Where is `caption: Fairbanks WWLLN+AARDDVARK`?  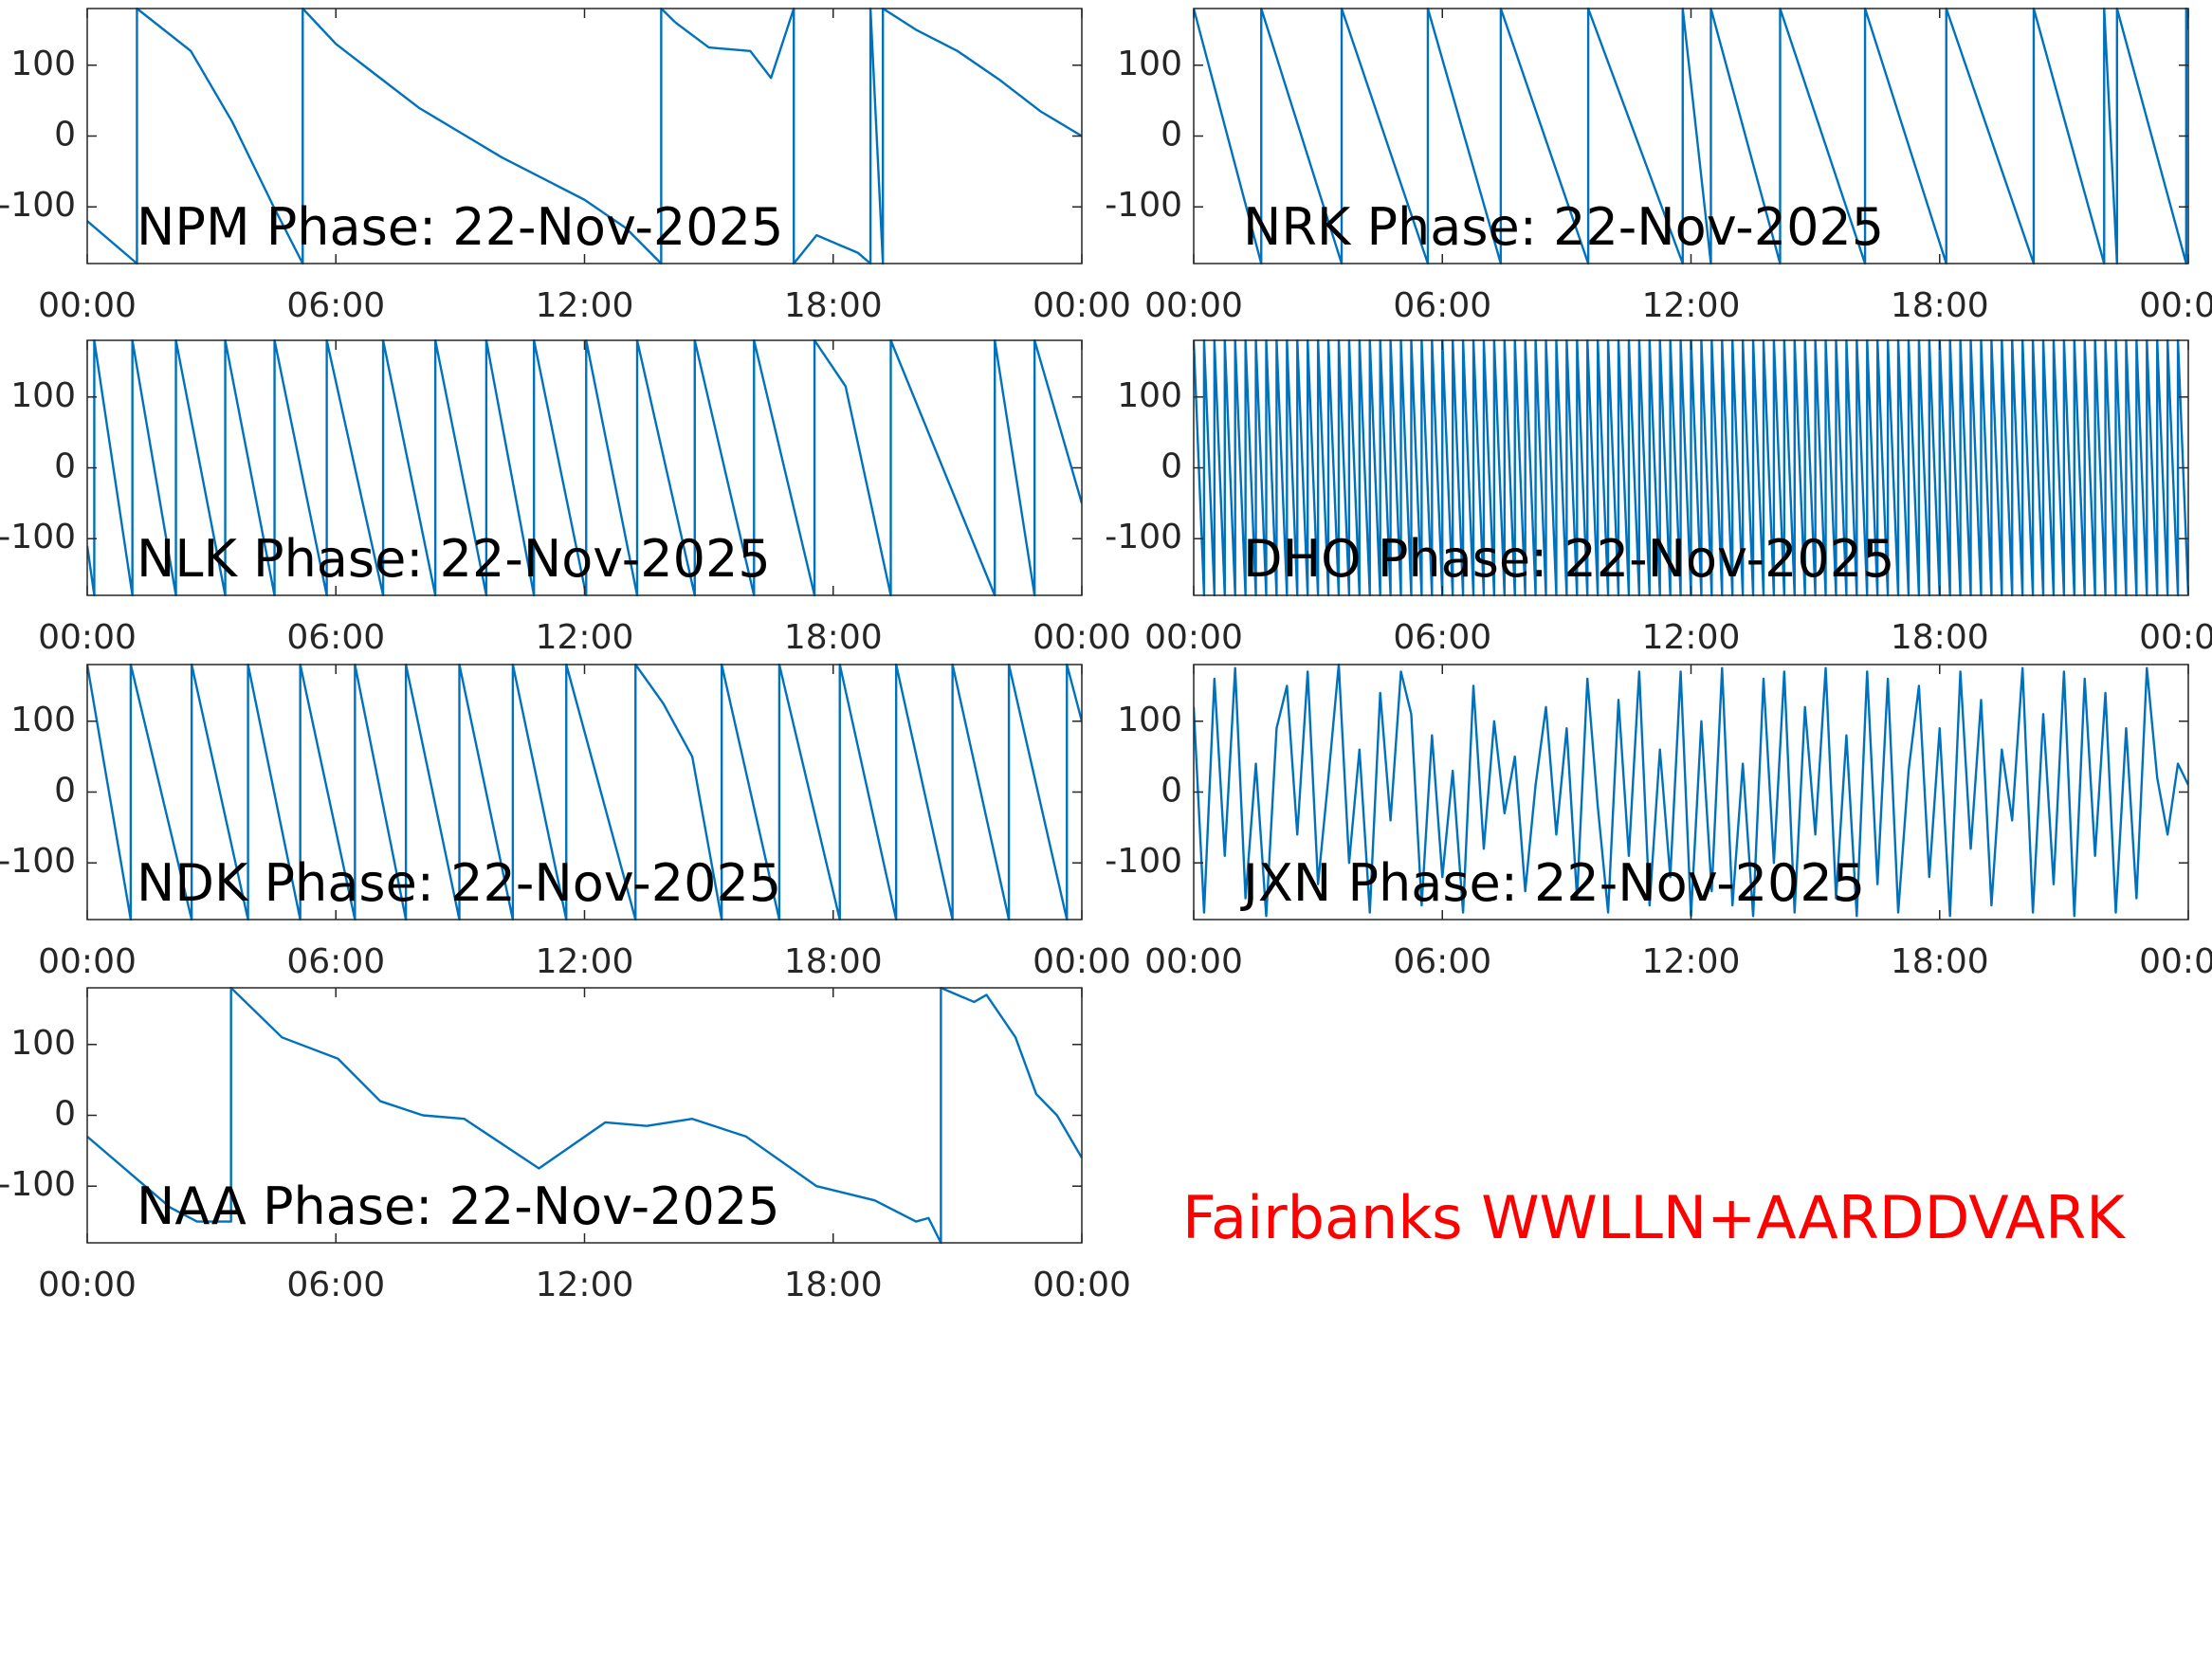
caption: Fairbanks WWLLN+AARDDVARK is located at coordinates (1654, 1217).